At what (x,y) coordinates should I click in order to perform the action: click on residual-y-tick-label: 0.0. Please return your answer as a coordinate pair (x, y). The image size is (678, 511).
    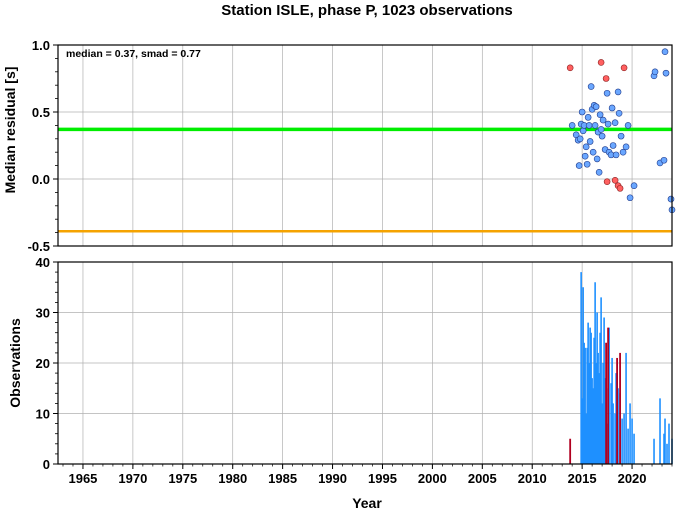
    Looking at the image, I should click on (41, 179).